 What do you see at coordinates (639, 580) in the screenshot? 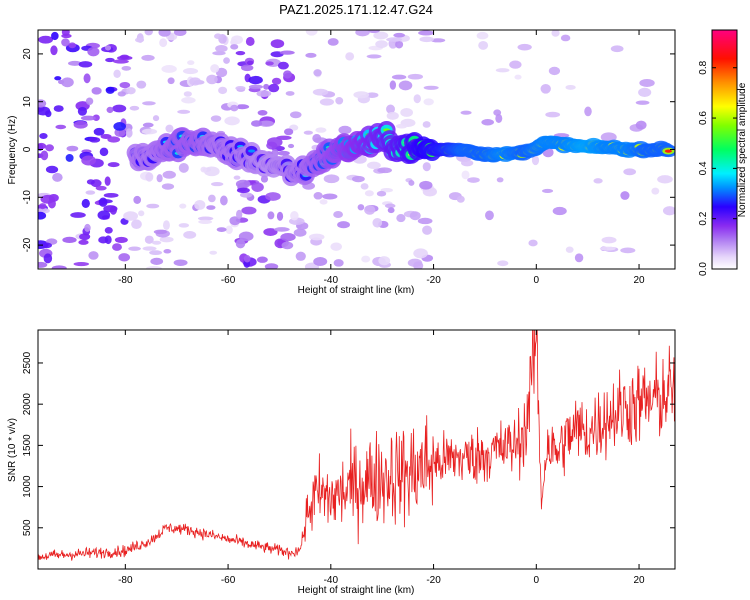
I see `snr-x-tick-label: 20` at bounding box center [639, 580].